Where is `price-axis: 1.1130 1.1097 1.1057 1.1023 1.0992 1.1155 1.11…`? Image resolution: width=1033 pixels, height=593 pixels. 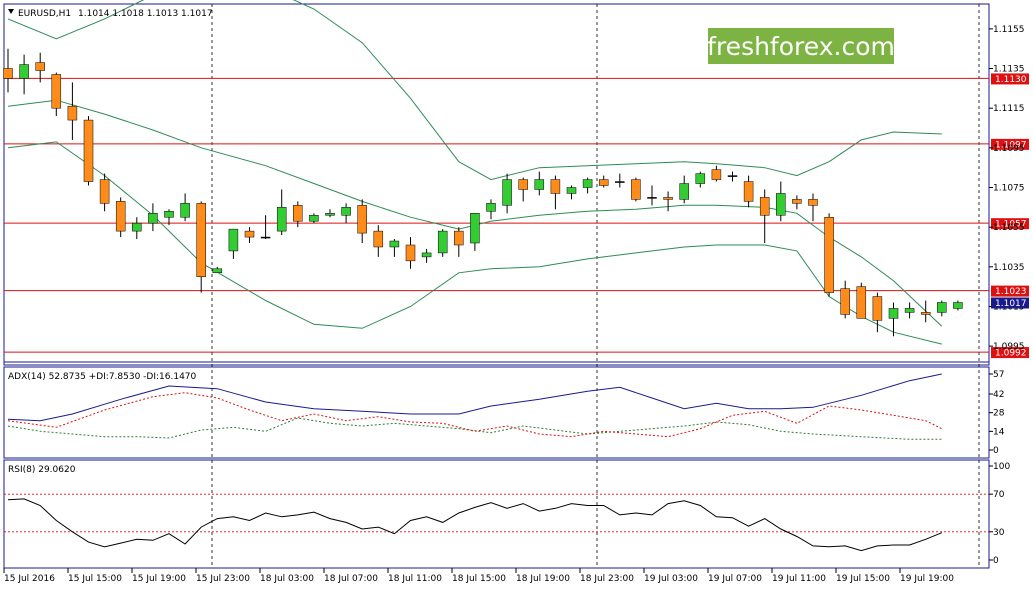 price-axis: 1.1130 1.1097 1.1057 1.1023 1.0992 1.1155 1.11… is located at coordinates (1009, 192).